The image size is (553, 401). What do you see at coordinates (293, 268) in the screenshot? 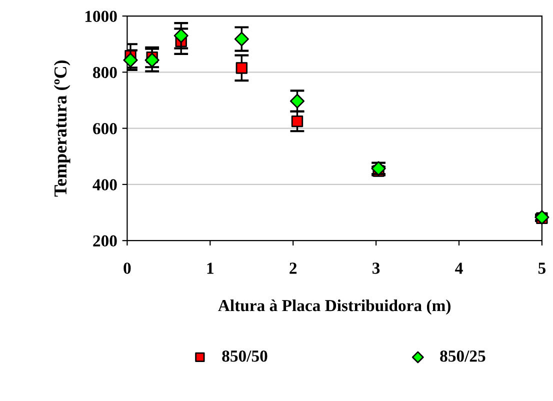
I see `x-tick-label: 2` at bounding box center [293, 268].